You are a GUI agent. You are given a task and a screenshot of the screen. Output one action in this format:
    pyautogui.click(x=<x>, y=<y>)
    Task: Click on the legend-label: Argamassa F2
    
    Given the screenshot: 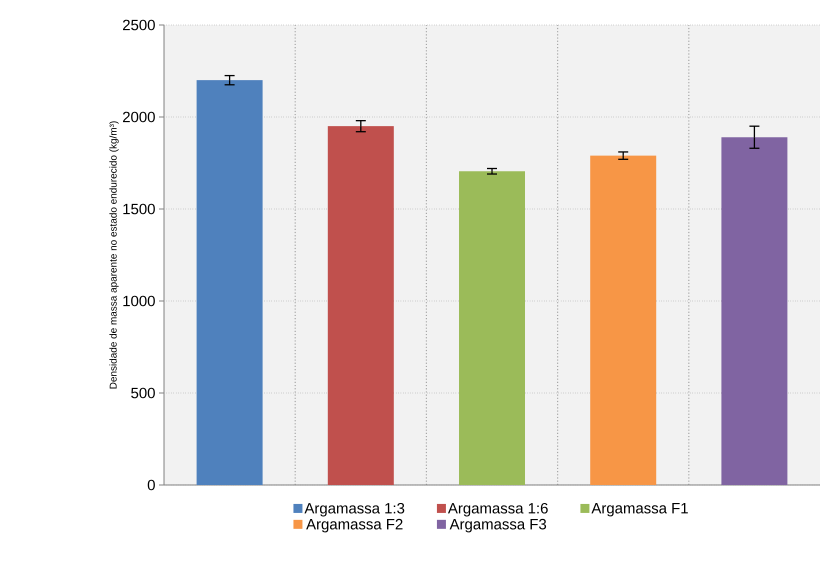 What is the action you would take?
    pyautogui.click(x=354, y=525)
    